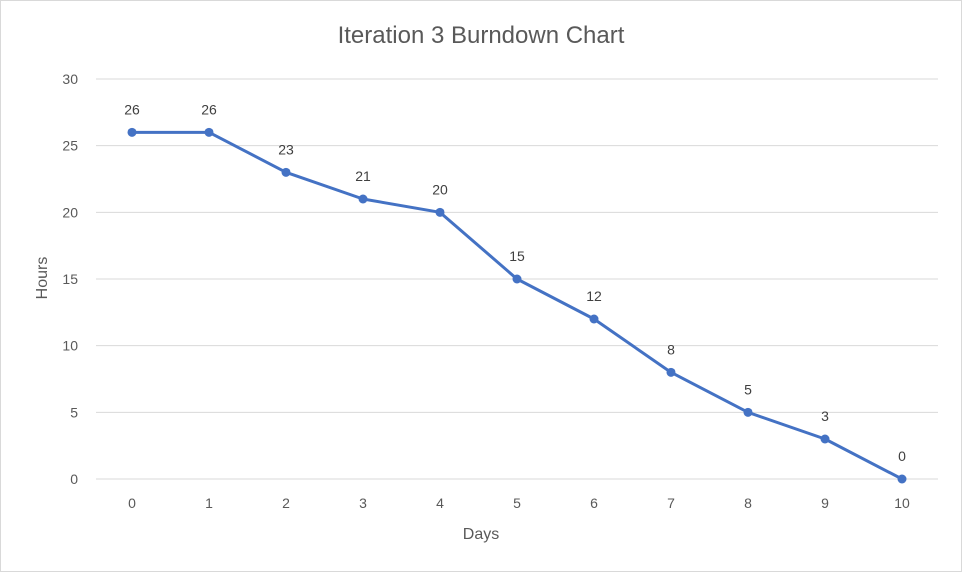 This screenshot has width=962, height=572. I want to click on y-tick-label: 10, so click(70, 346).